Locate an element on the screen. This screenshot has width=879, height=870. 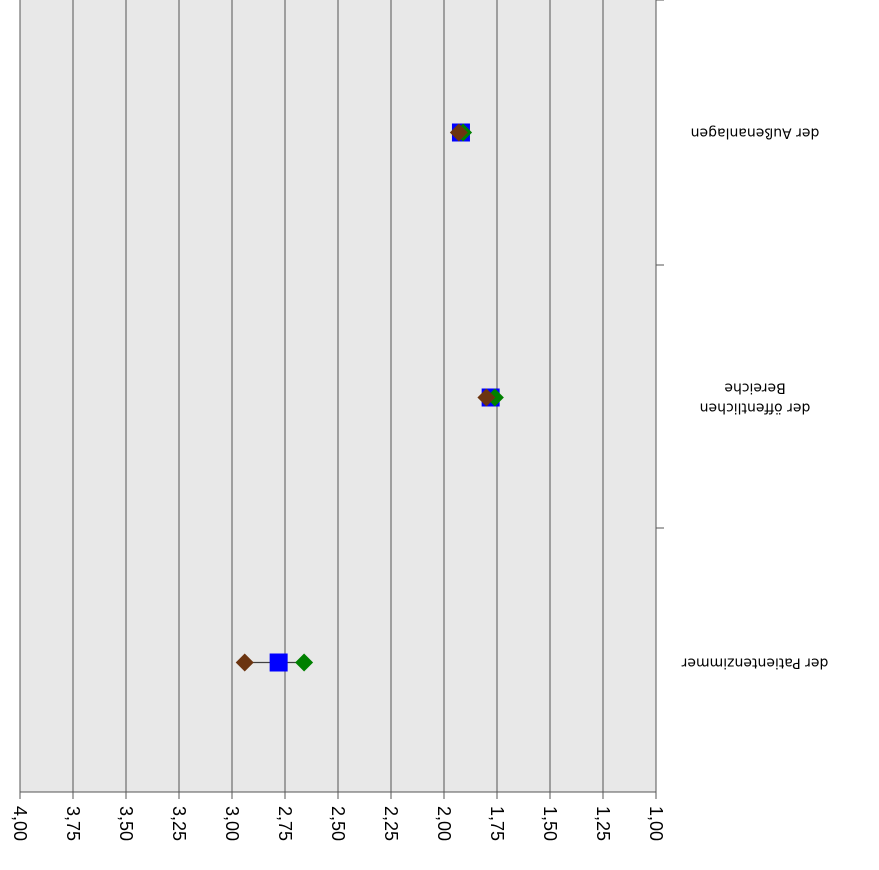
value-tick-label: 2,75 is located at coordinates (285, 823).